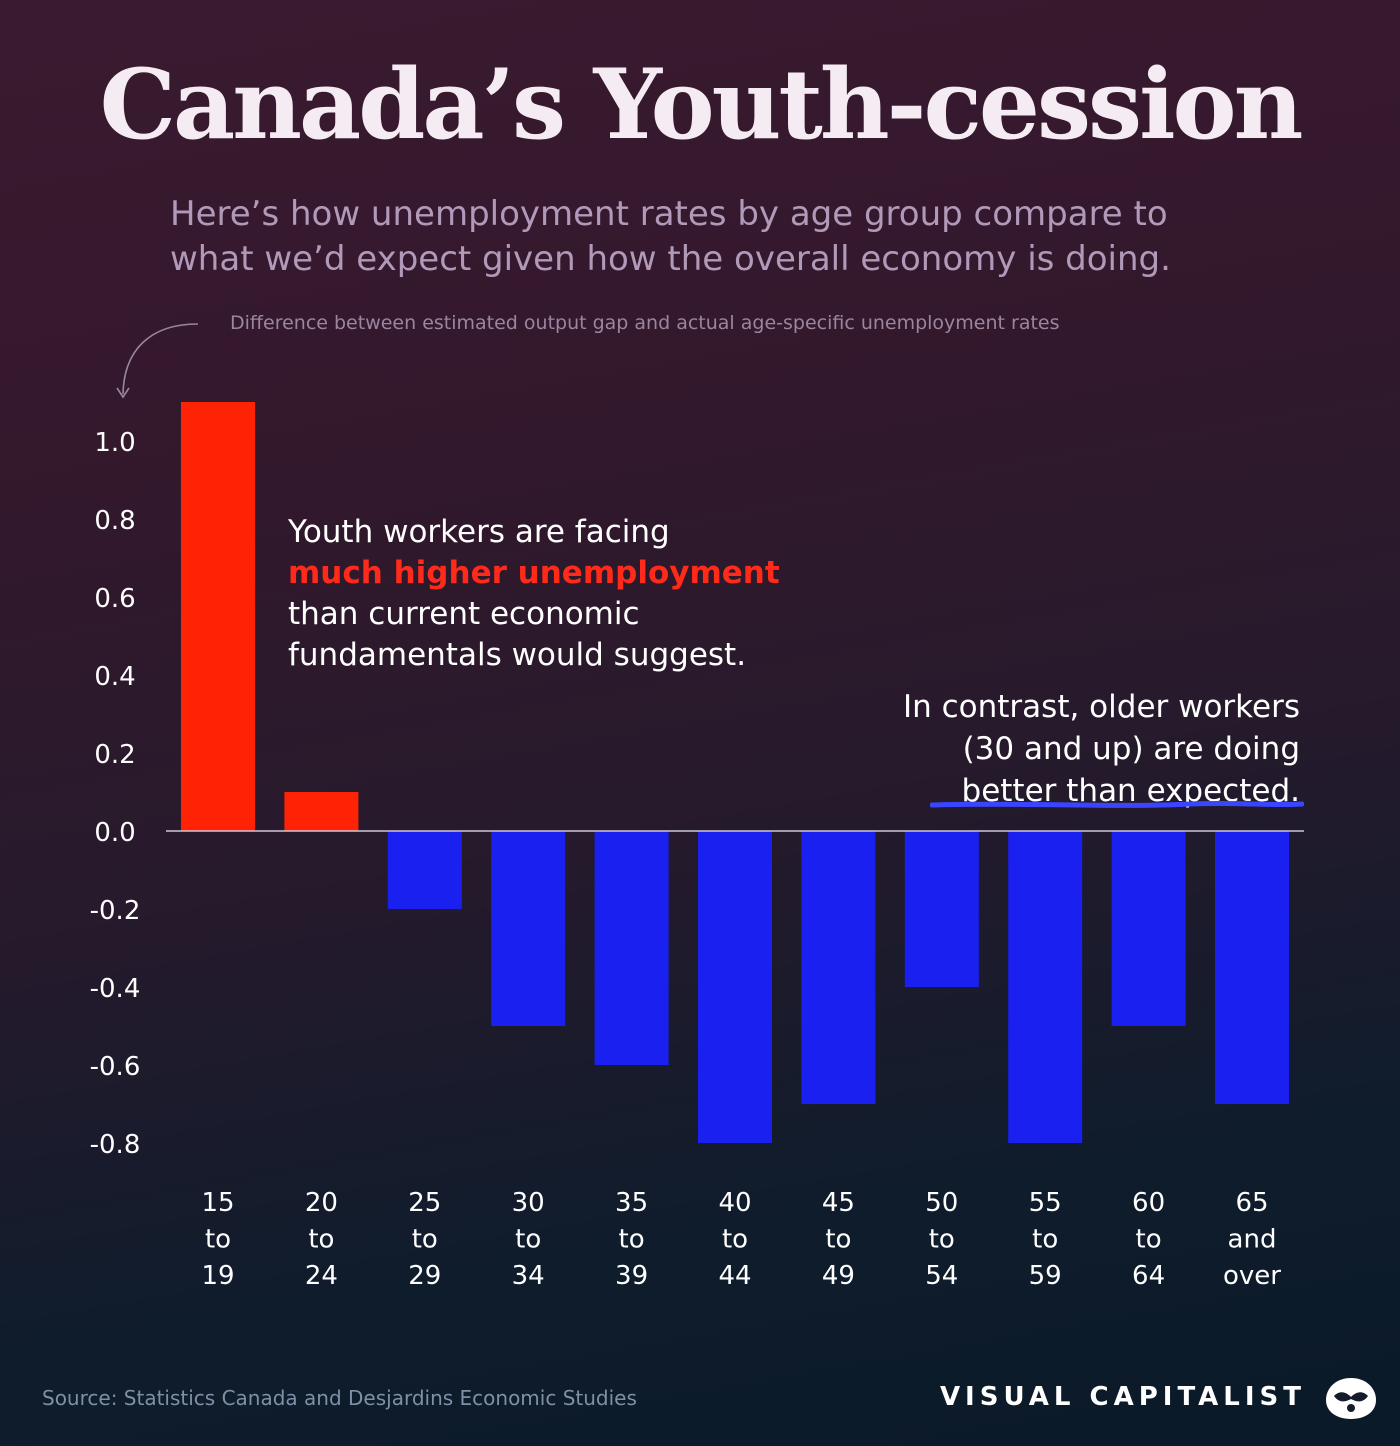 The height and width of the screenshot is (1446, 1400). What do you see at coordinates (734, 1239) in the screenshot?
I see `x-tick-label: 40 to 44` at bounding box center [734, 1239].